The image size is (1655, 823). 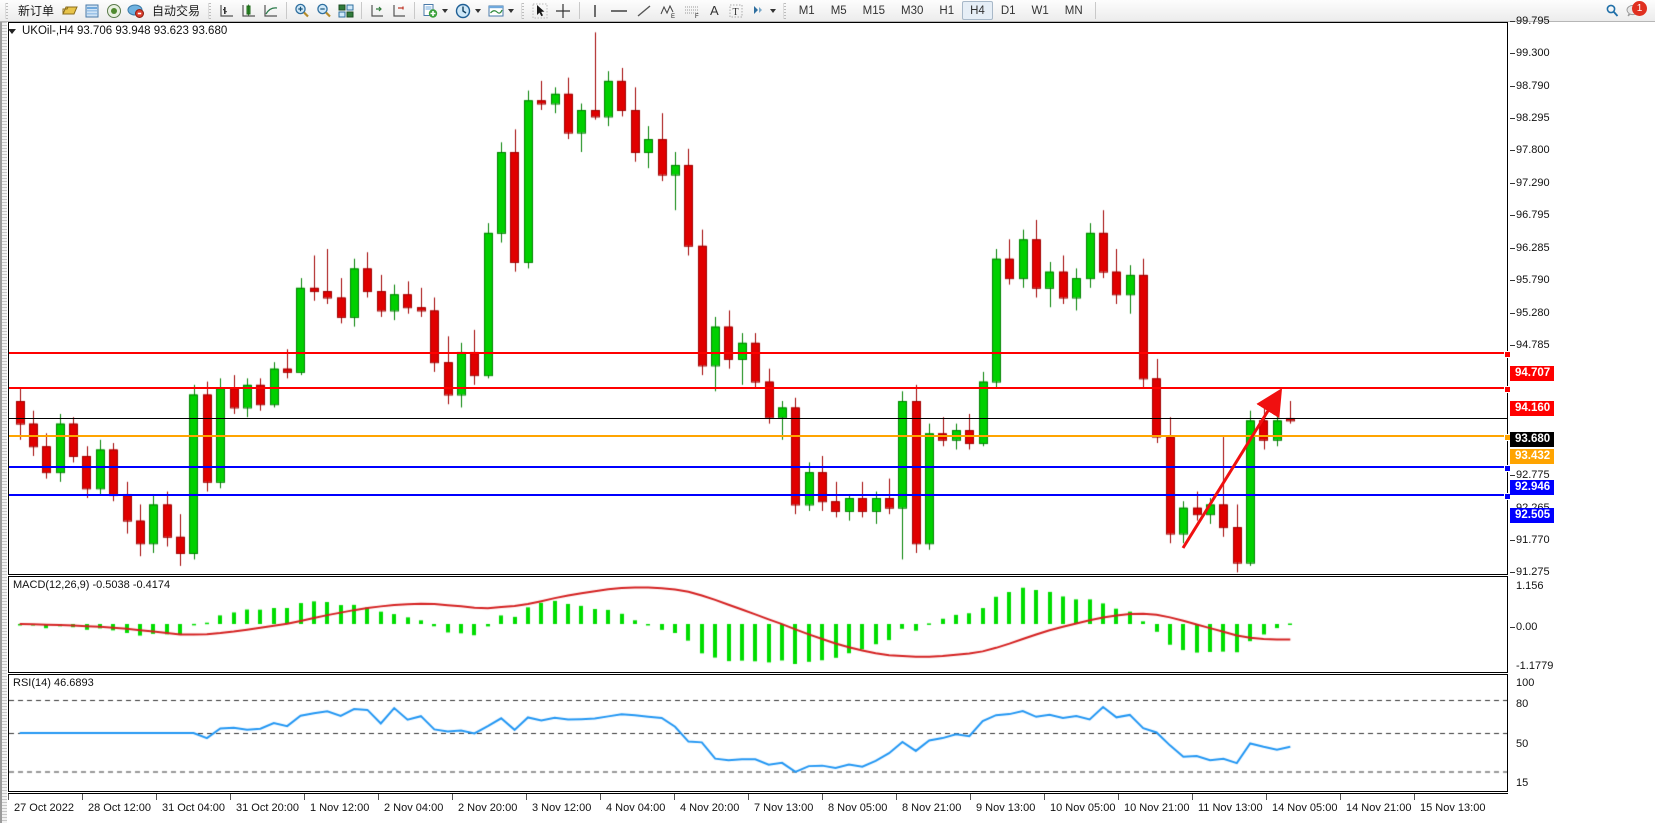 What do you see at coordinates (302, 11) in the screenshot?
I see `zoom-in-icon` at bounding box center [302, 11].